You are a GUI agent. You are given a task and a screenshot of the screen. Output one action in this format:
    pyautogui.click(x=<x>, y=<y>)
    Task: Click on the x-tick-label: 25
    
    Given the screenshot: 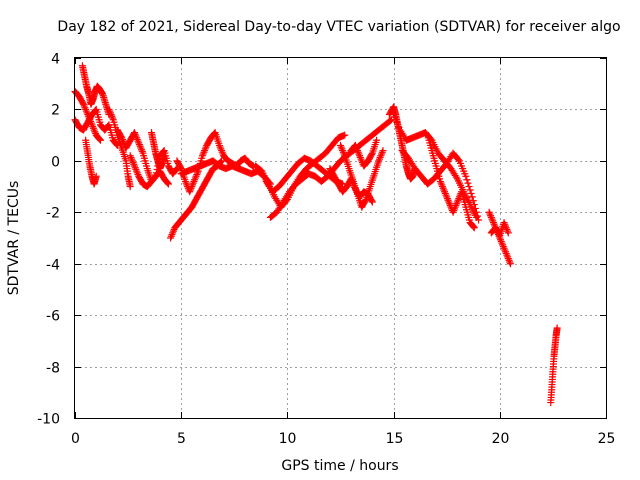 What is the action you would take?
    pyautogui.click(x=607, y=439)
    